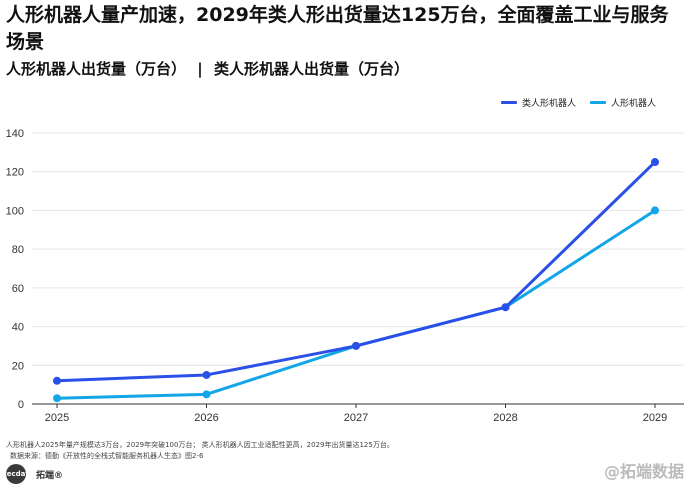 This screenshot has height=490, width=690. I want to click on brand: tecdat 拓端®, so click(33, 474).